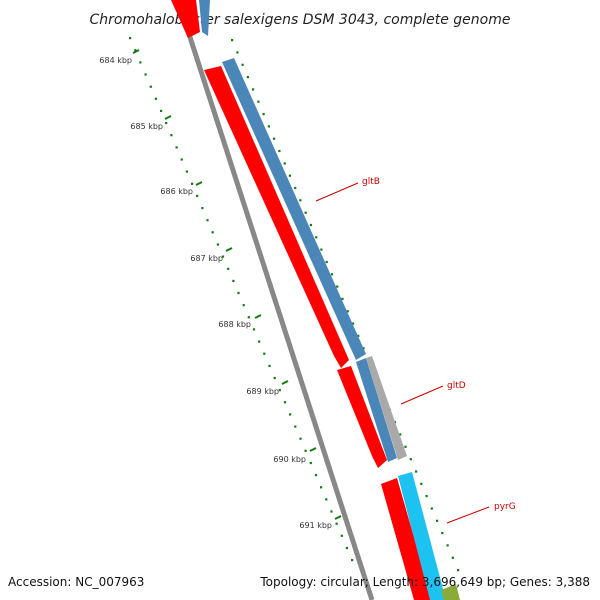  I want to click on track-feature-blue-long, so click(294, 209).